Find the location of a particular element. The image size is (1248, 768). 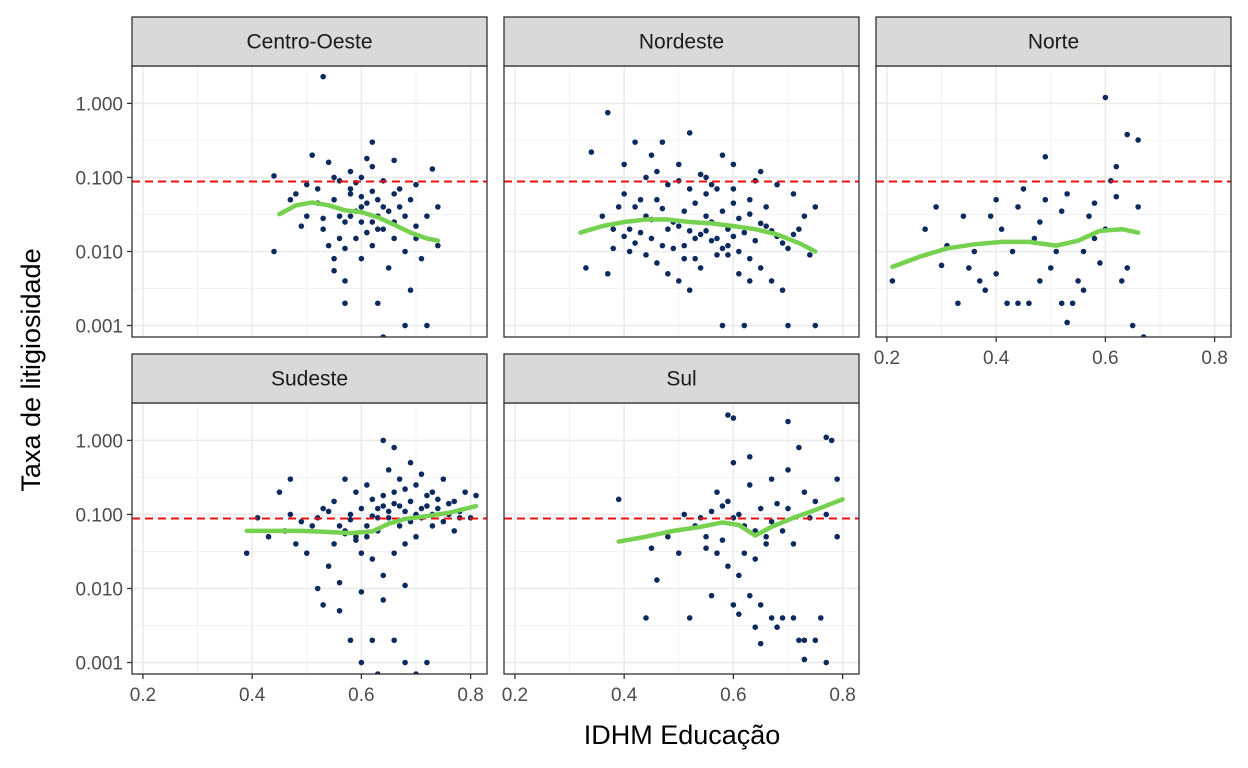

strip-label: Sul is located at coordinates (681, 379).